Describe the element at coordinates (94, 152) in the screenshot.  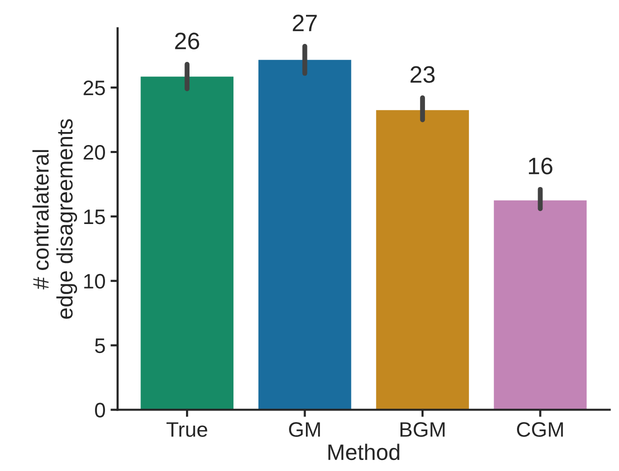
I see `y-tick-label: 20` at that location.